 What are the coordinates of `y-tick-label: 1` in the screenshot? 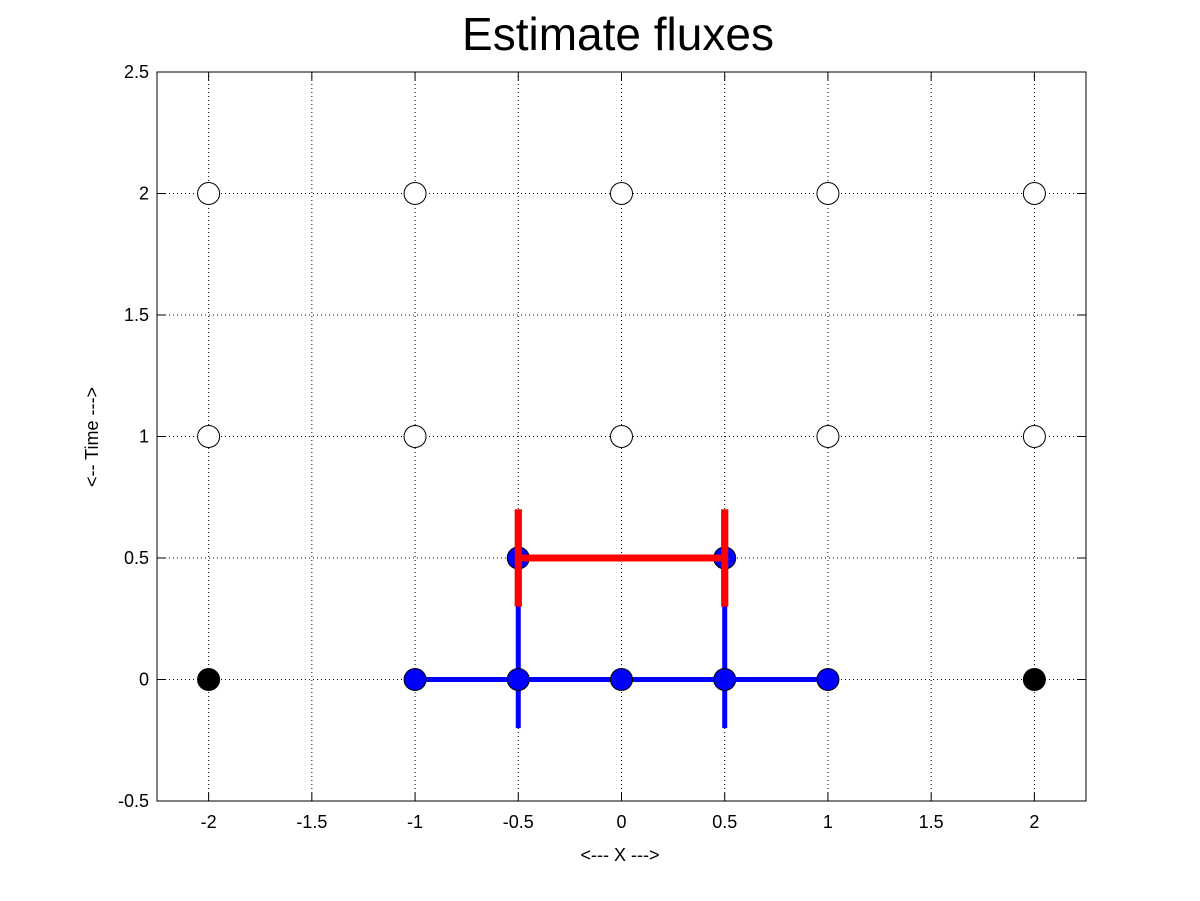 It's located at (144, 437).